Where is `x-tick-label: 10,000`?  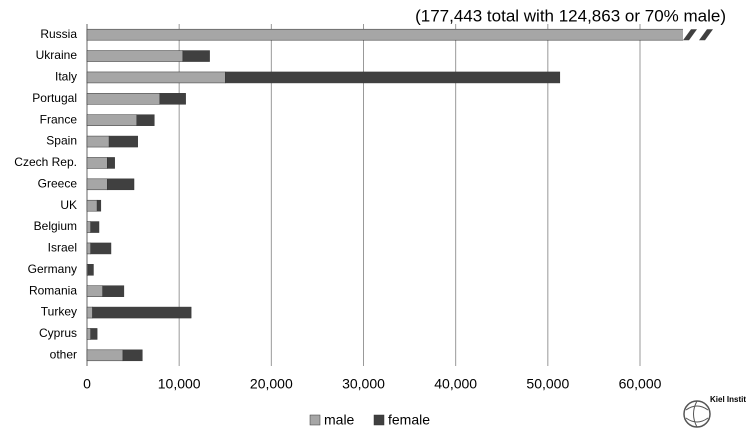 x-tick-label: 10,000 is located at coordinates (179, 384).